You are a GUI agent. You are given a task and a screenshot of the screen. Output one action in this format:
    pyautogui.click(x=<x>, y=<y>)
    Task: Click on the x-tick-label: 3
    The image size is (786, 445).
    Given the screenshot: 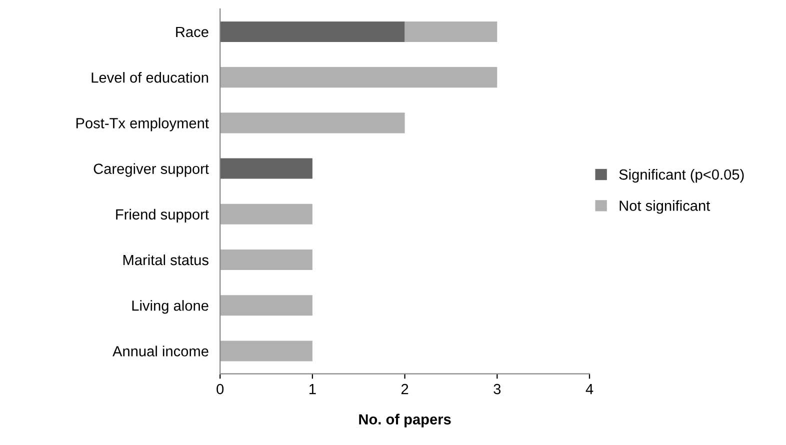 What is the action you would take?
    pyautogui.click(x=497, y=389)
    